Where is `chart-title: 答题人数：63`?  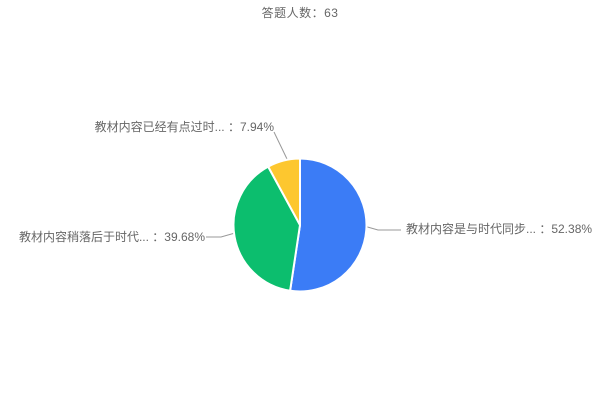
chart-title: 答题人数：63 is located at coordinates (300, 13).